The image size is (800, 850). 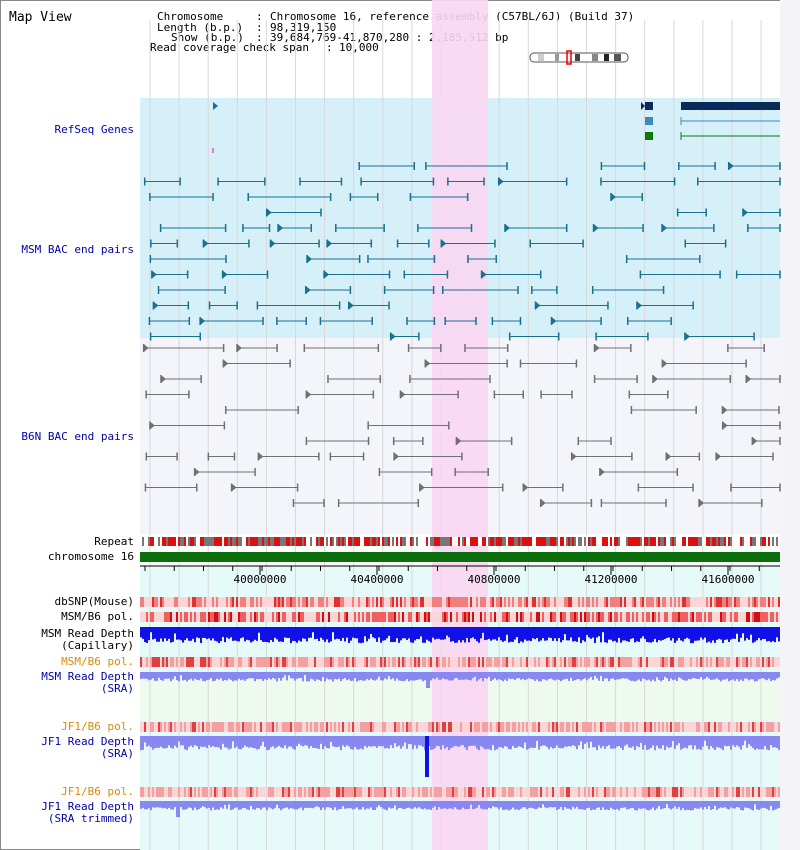 I want to click on track-label-msm-bac: MSM BAC end pairs, so click(x=77, y=249).